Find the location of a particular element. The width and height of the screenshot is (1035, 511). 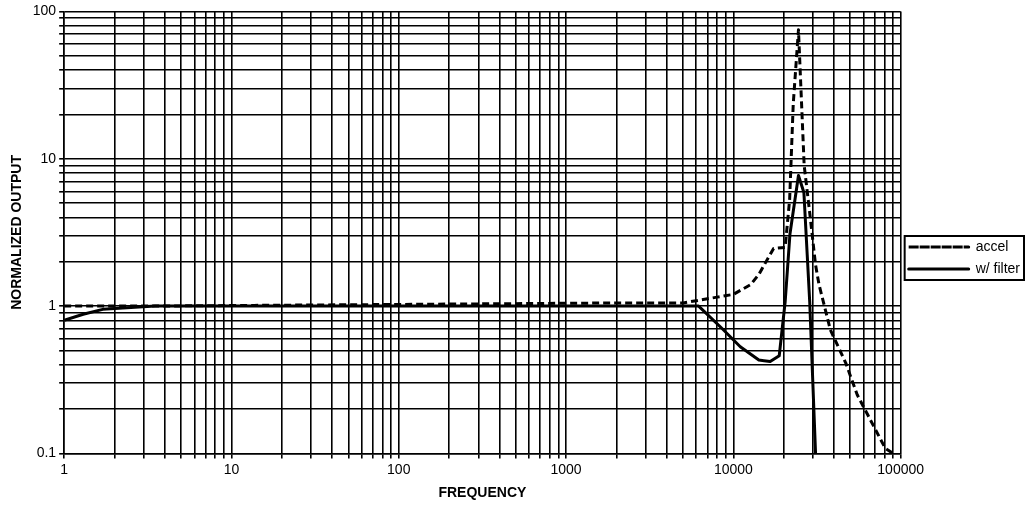

y-tick-label: 100 is located at coordinates (44, 10).